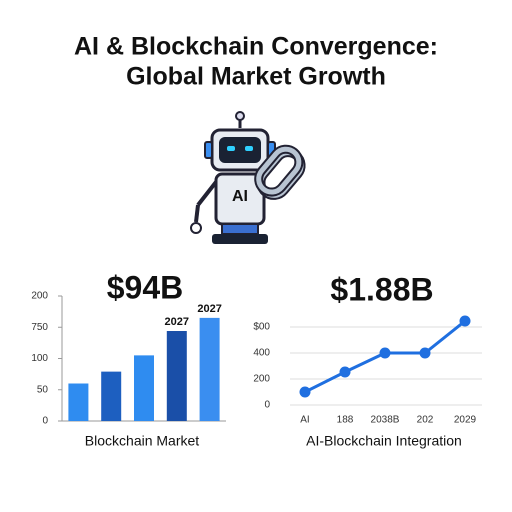  What do you see at coordinates (261, 353) in the screenshot?
I see `y-tick-label: 400` at bounding box center [261, 353].